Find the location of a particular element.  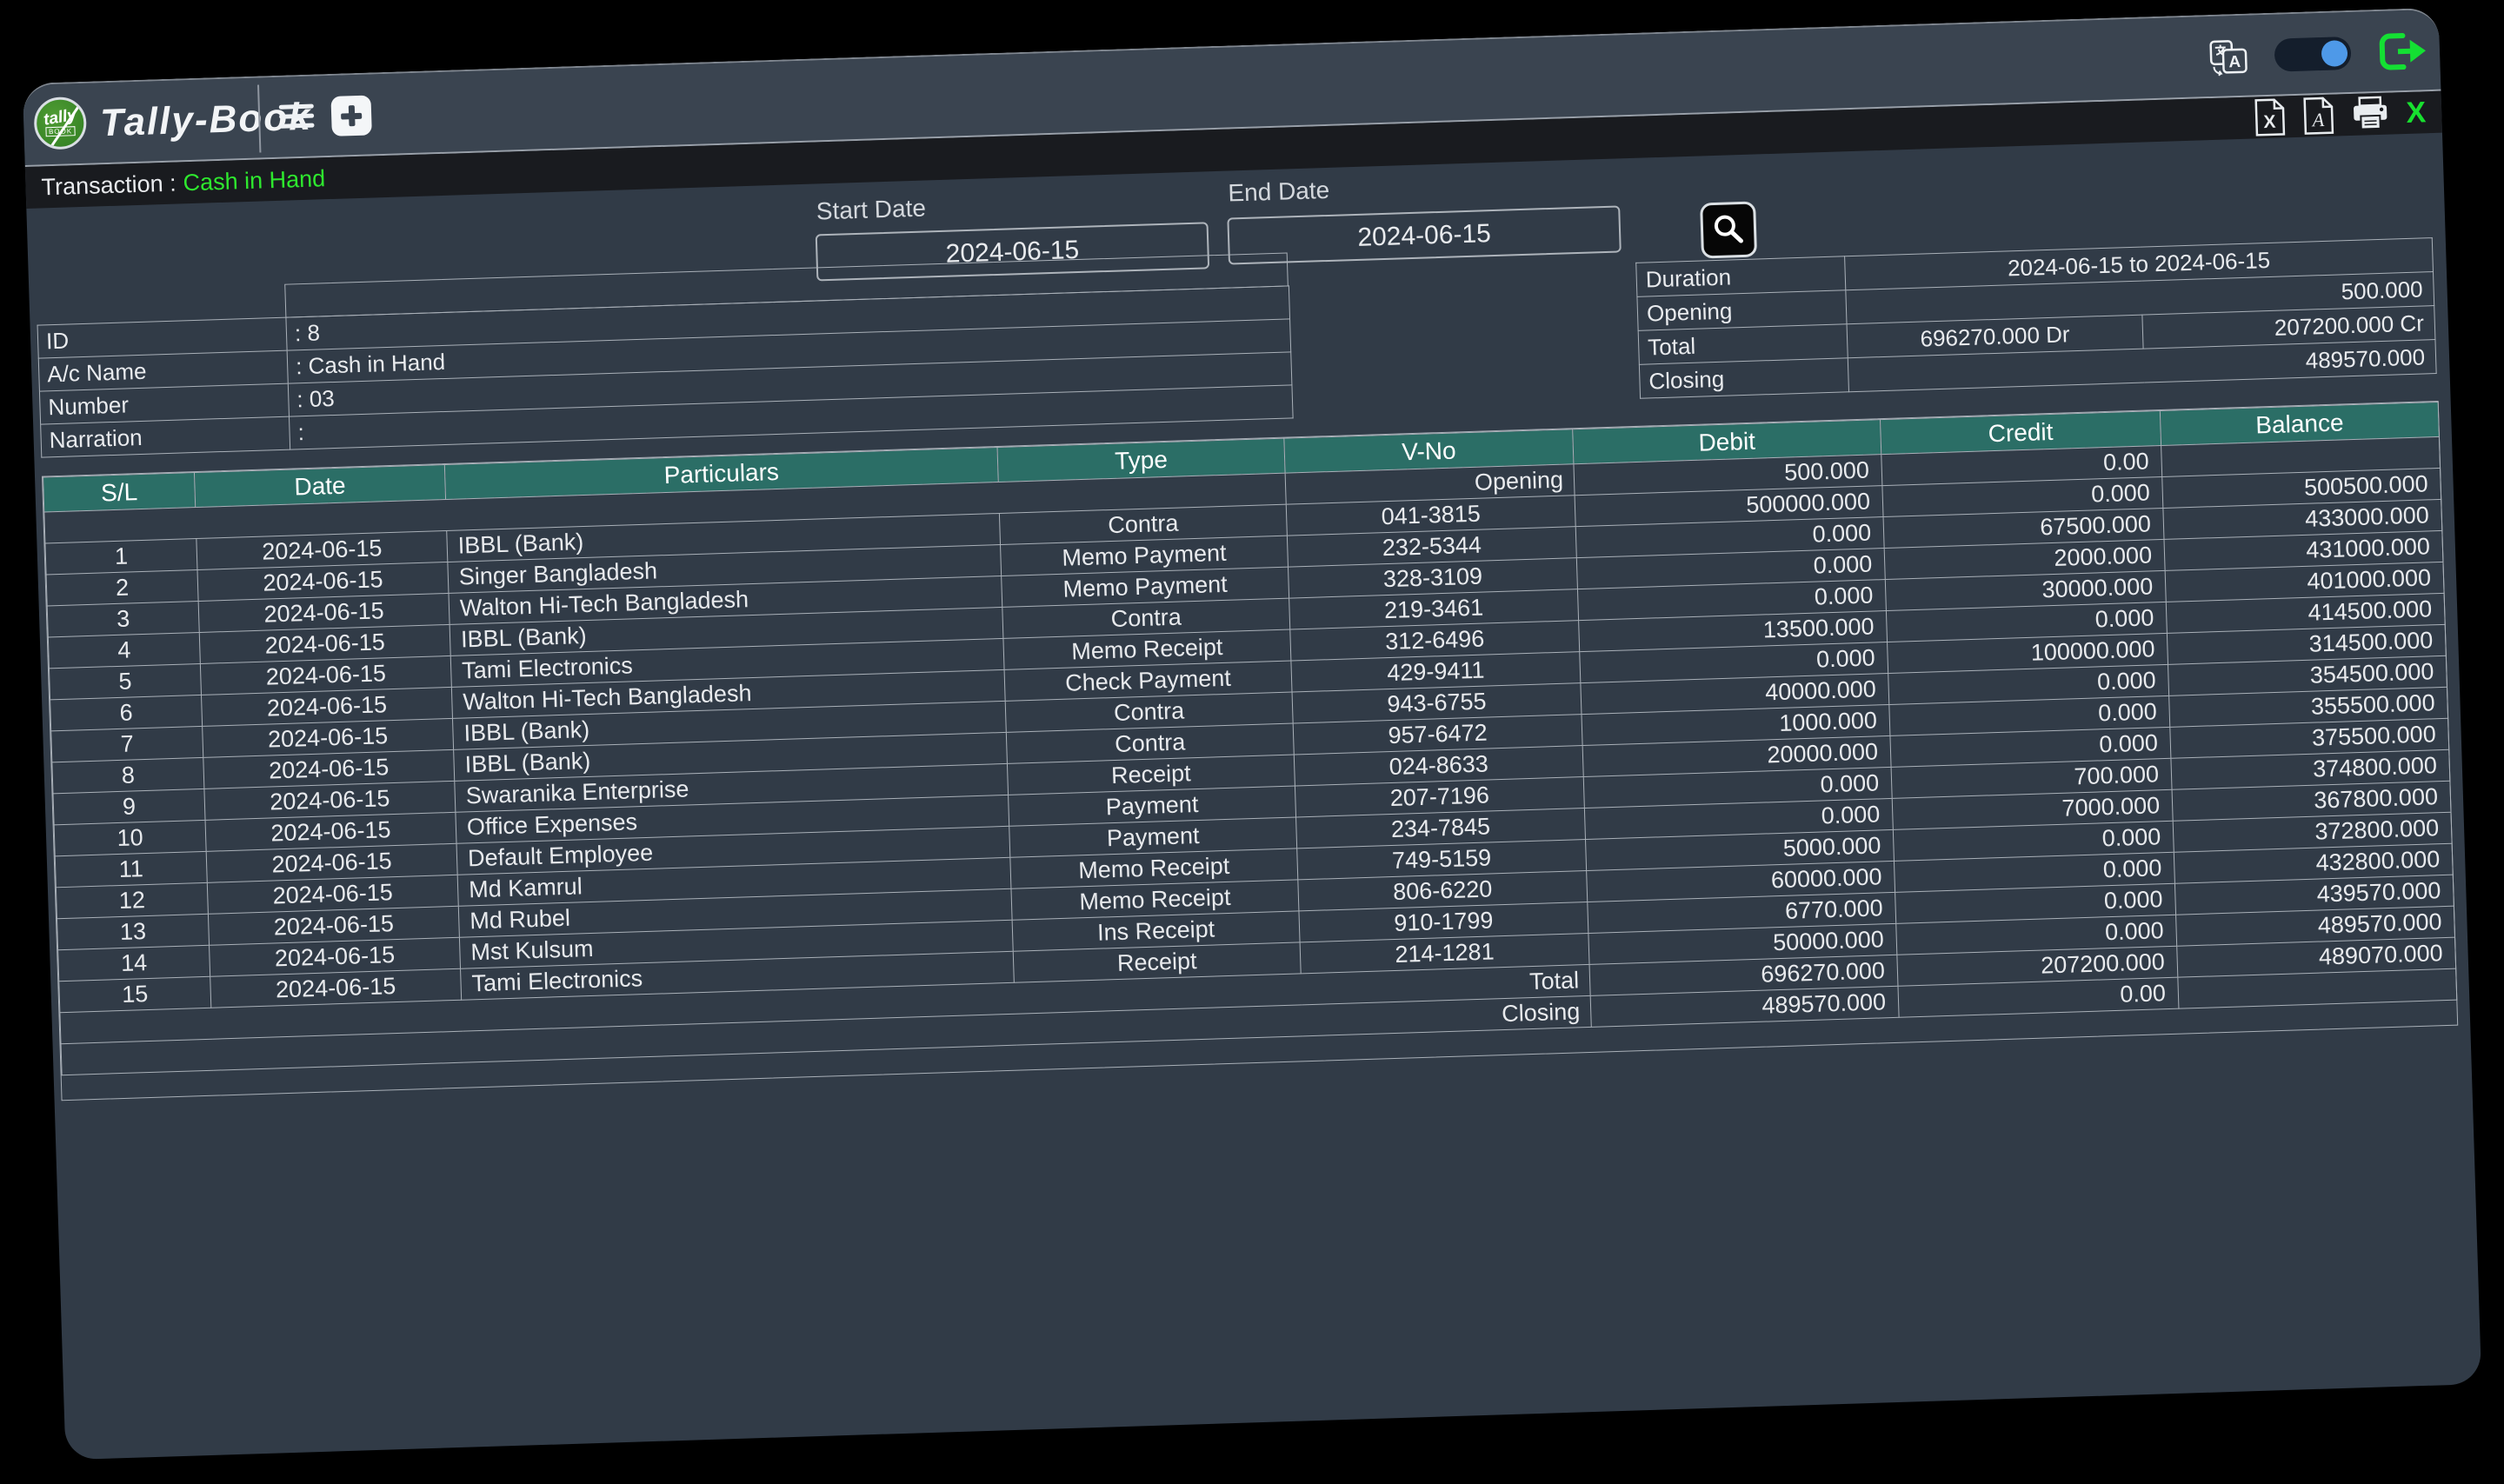

cell-sl: 7 is located at coordinates (127, 744).